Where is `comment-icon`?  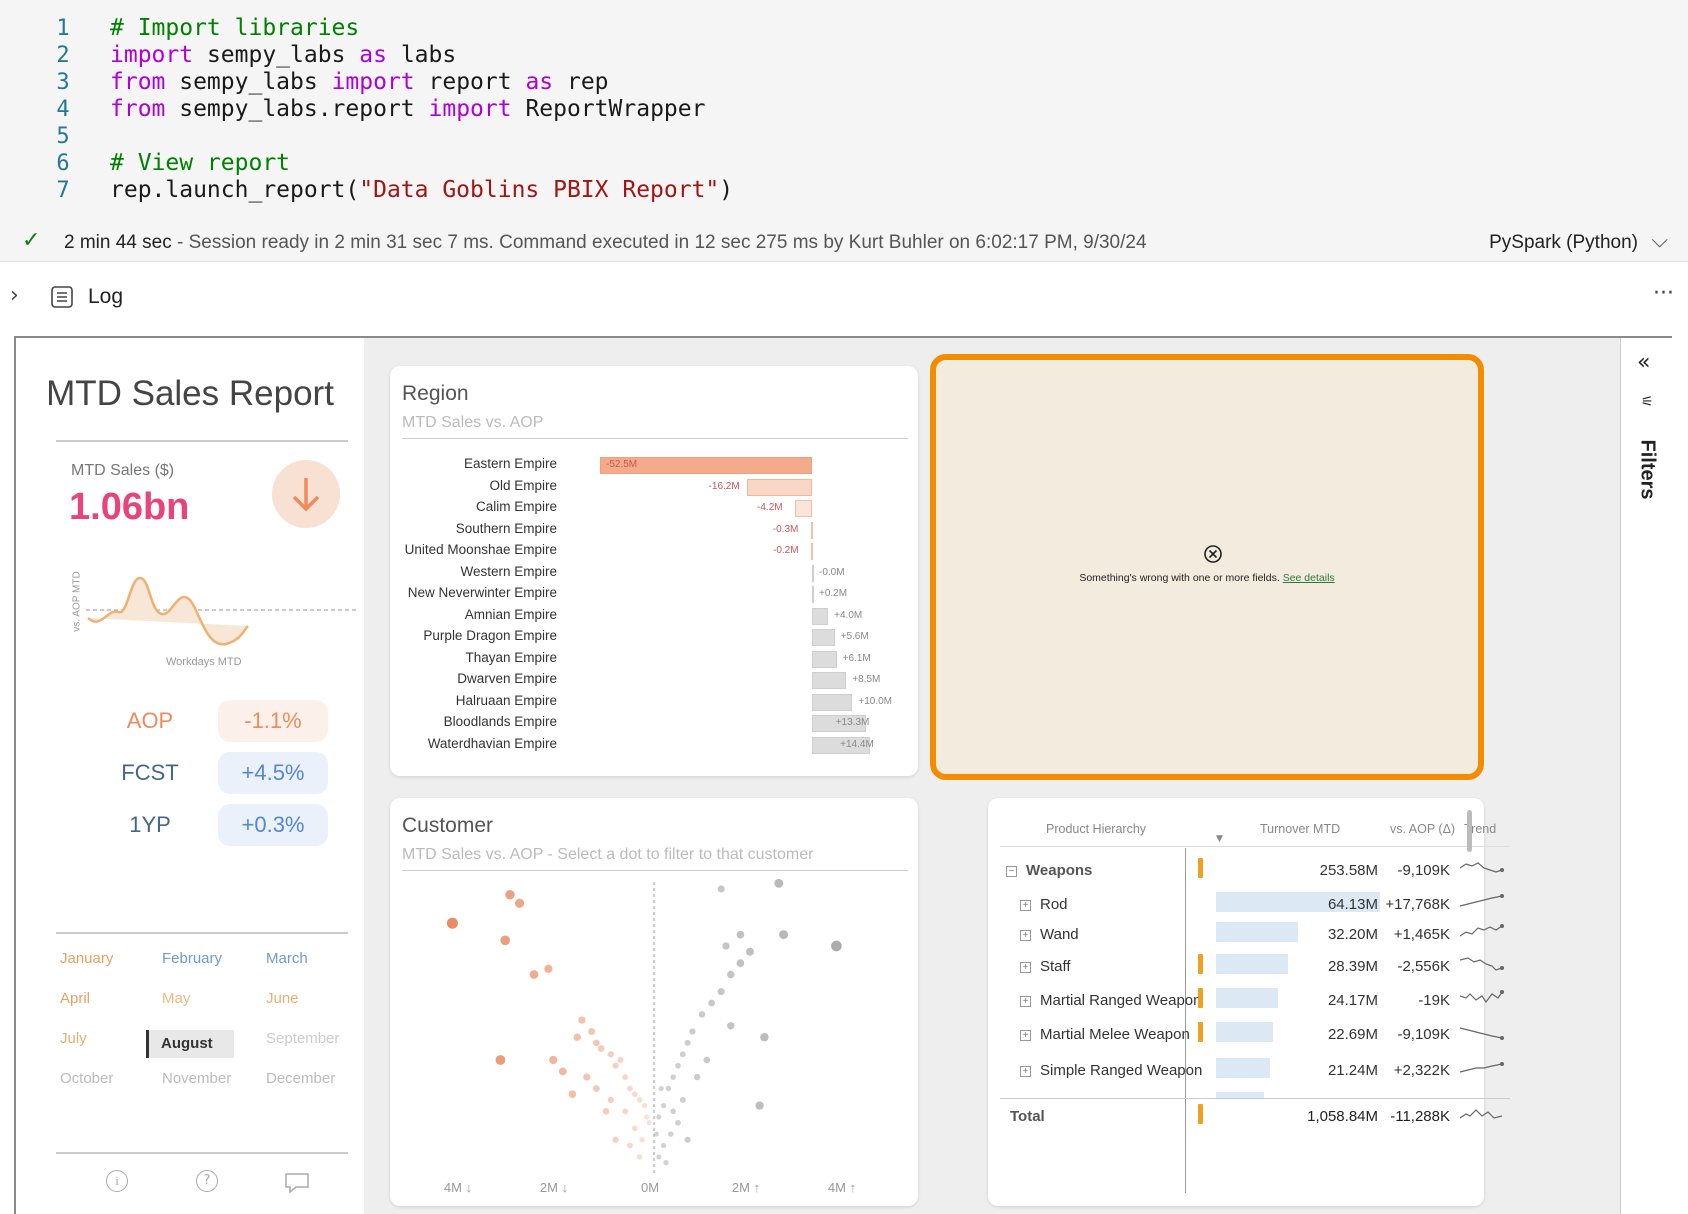 comment-icon is located at coordinates (297, 1183).